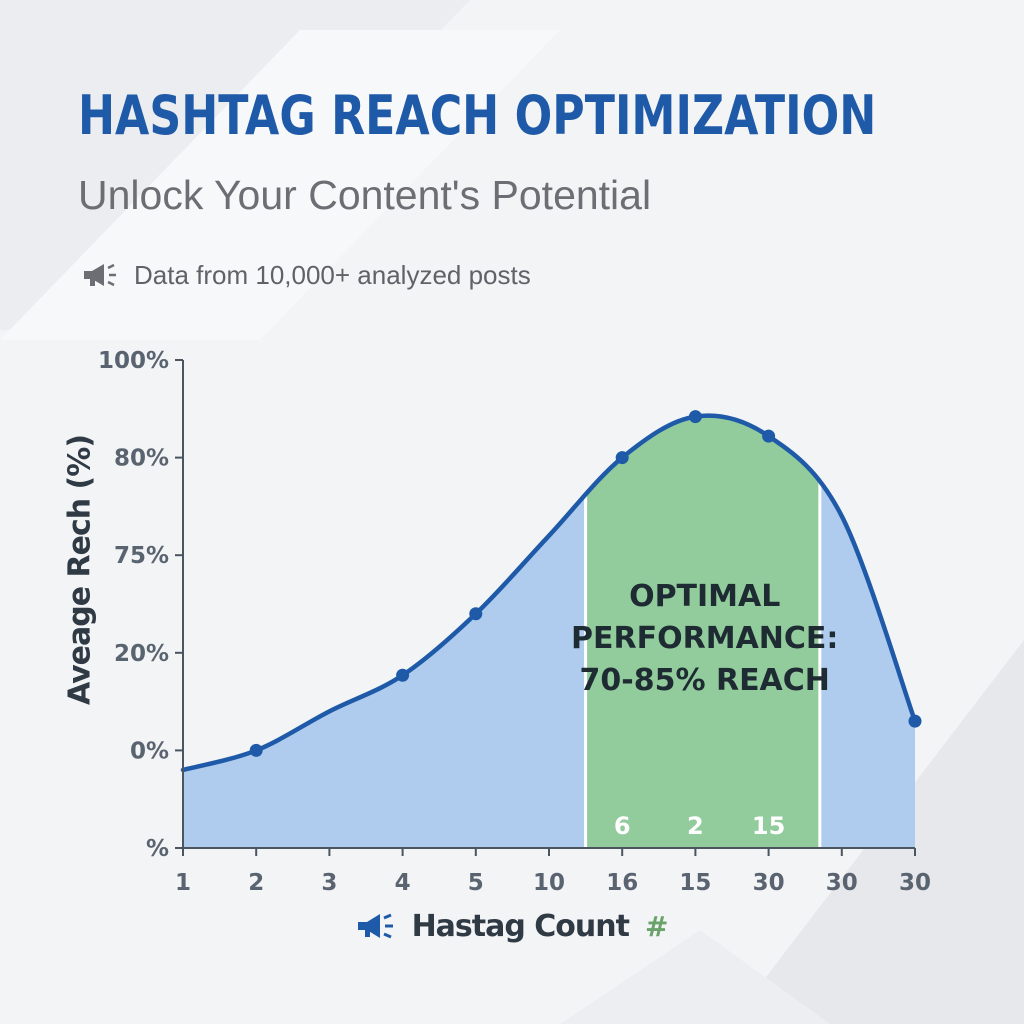  What do you see at coordinates (141, 556) in the screenshot?
I see `y-tick-label: 75%` at bounding box center [141, 556].